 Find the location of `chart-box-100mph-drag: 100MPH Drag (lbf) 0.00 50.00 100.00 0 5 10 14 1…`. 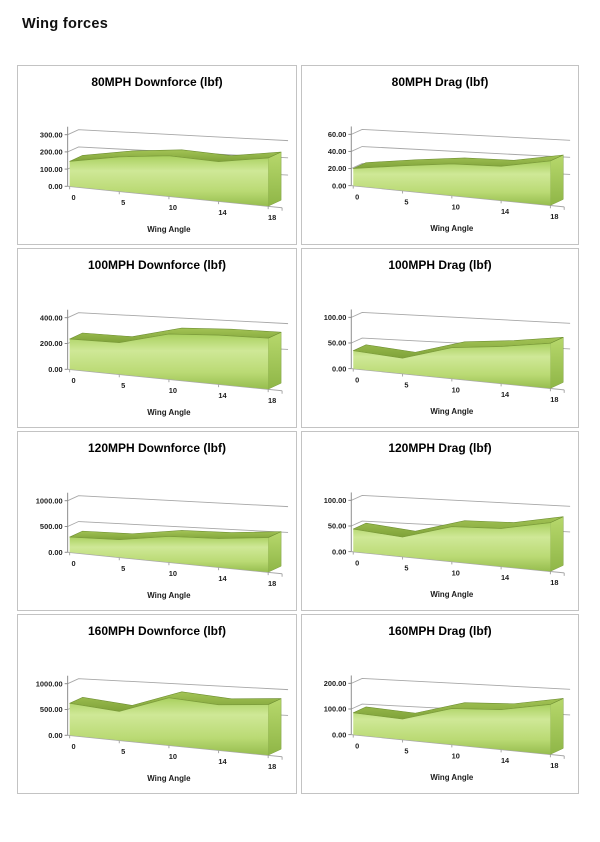

chart-box-100mph-drag: 100MPH Drag (lbf) 0.00 50.00 100.00 0 5 10 14 1… is located at coordinates (440, 338).